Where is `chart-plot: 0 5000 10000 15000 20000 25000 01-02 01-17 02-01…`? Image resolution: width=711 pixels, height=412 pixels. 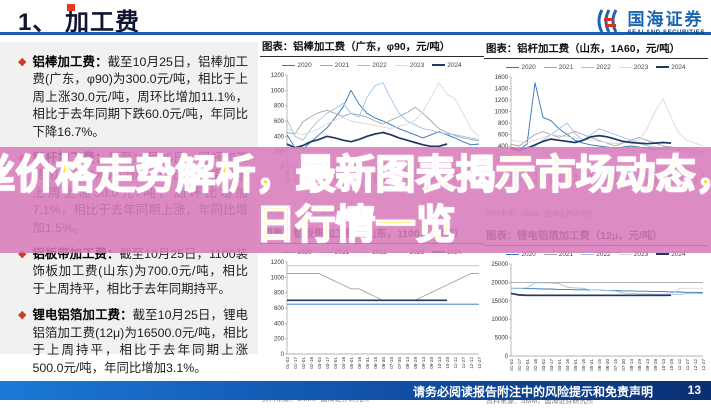 chart-plot: 0 5000 10000 15000 20000 25000 01-02 01-17 02-01… is located at coordinates (596, 327).